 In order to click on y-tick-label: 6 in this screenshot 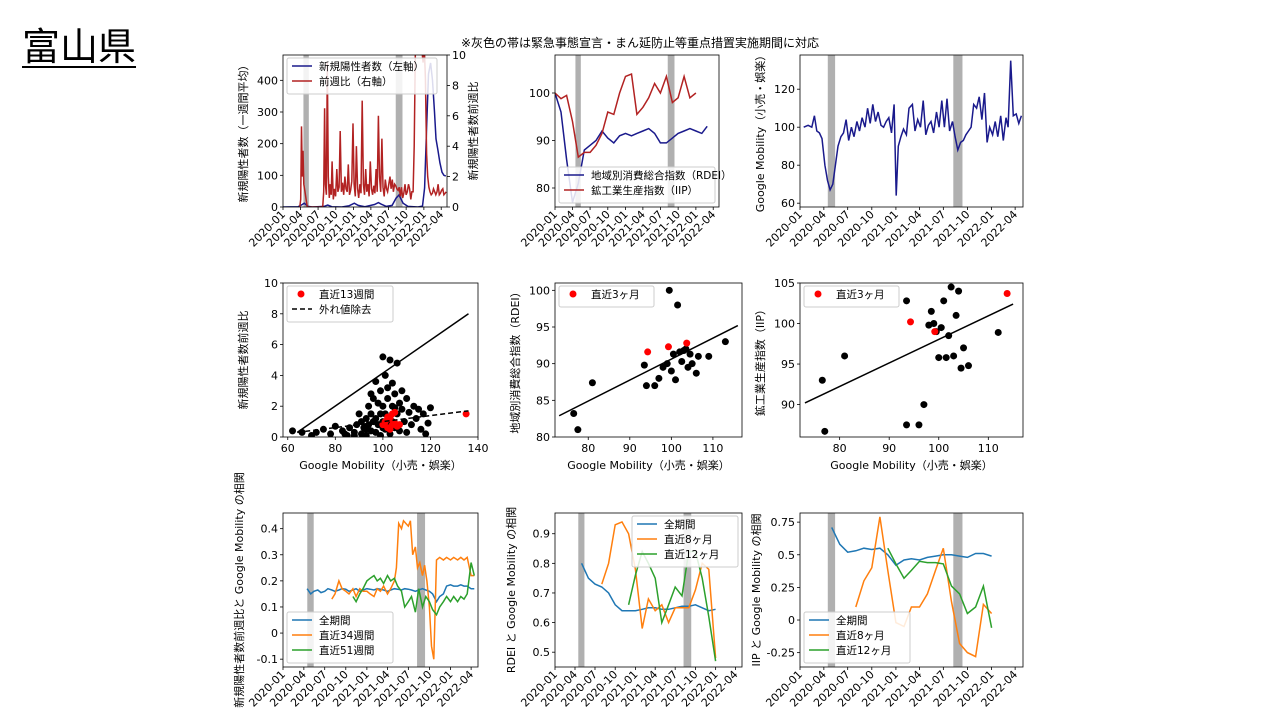, I will do `click(274, 345)`.